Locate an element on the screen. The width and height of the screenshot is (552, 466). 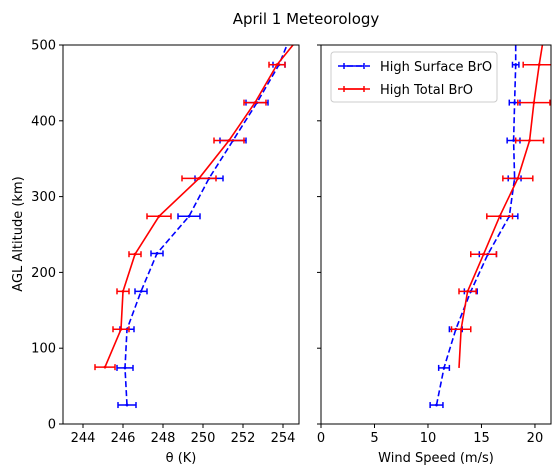
y-tick-label: 0 is located at coordinates (52, 425).